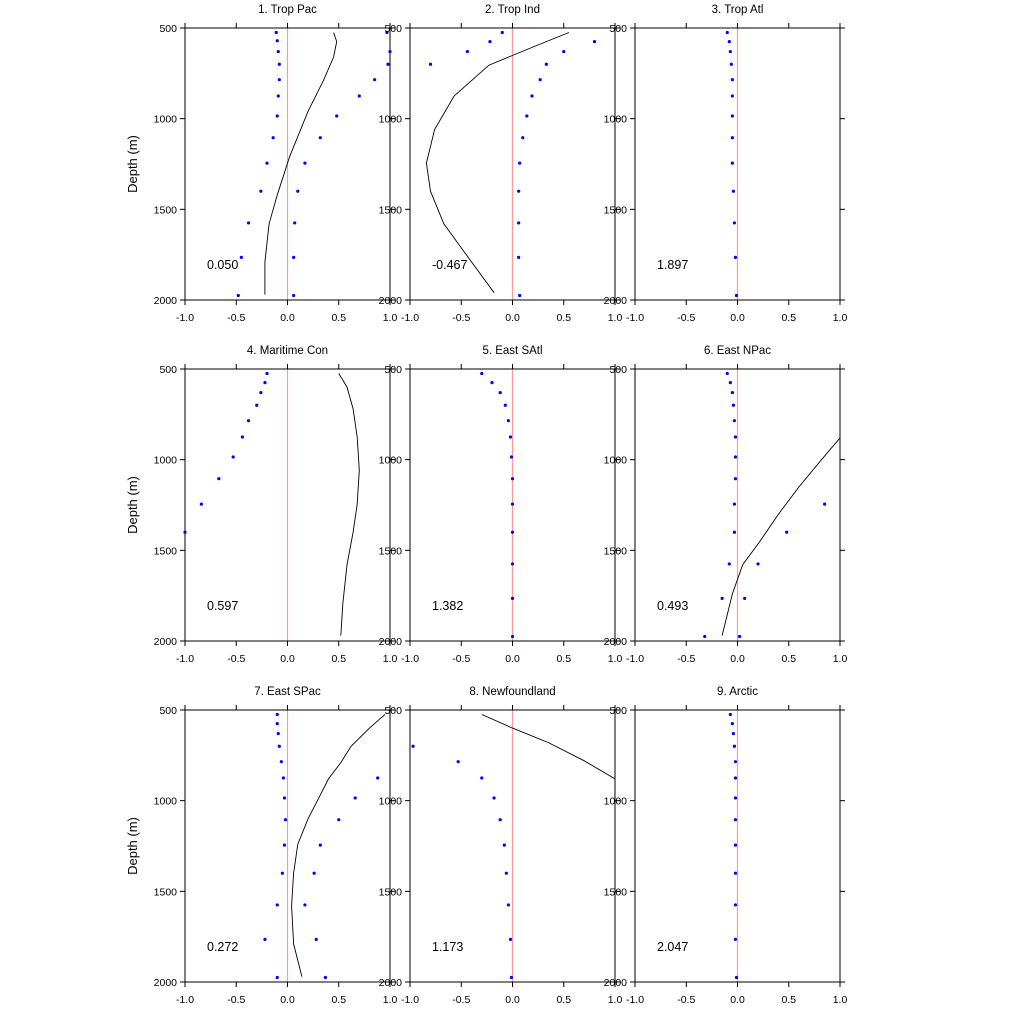 This screenshot has width=1024, height=1024. What do you see at coordinates (222, 606) in the screenshot?
I see `panel-value: 0.597` at bounding box center [222, 606].